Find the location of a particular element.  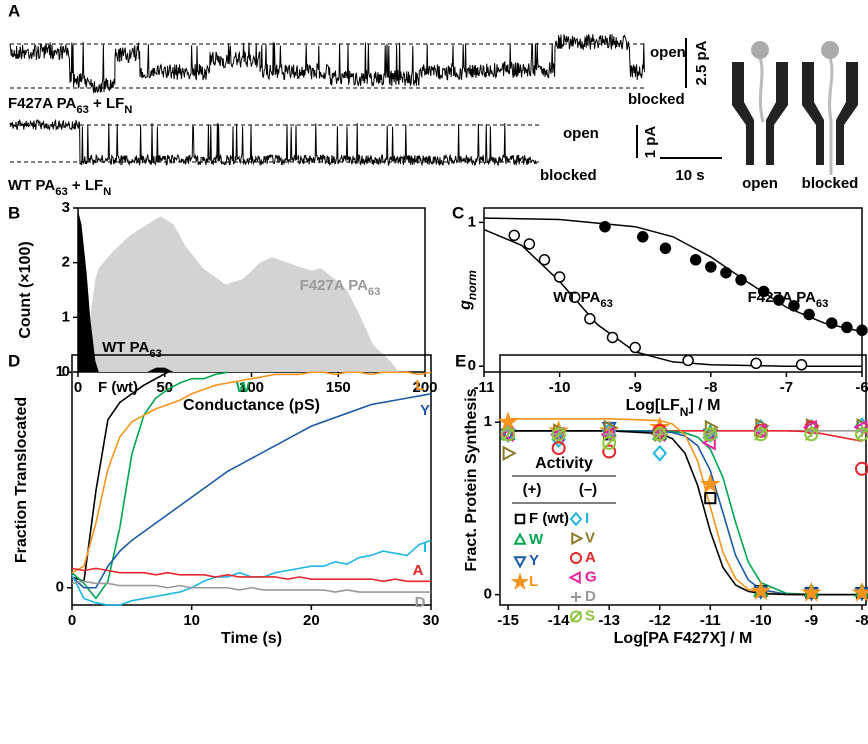

panel-label: A is located at coordinates (14, 10).